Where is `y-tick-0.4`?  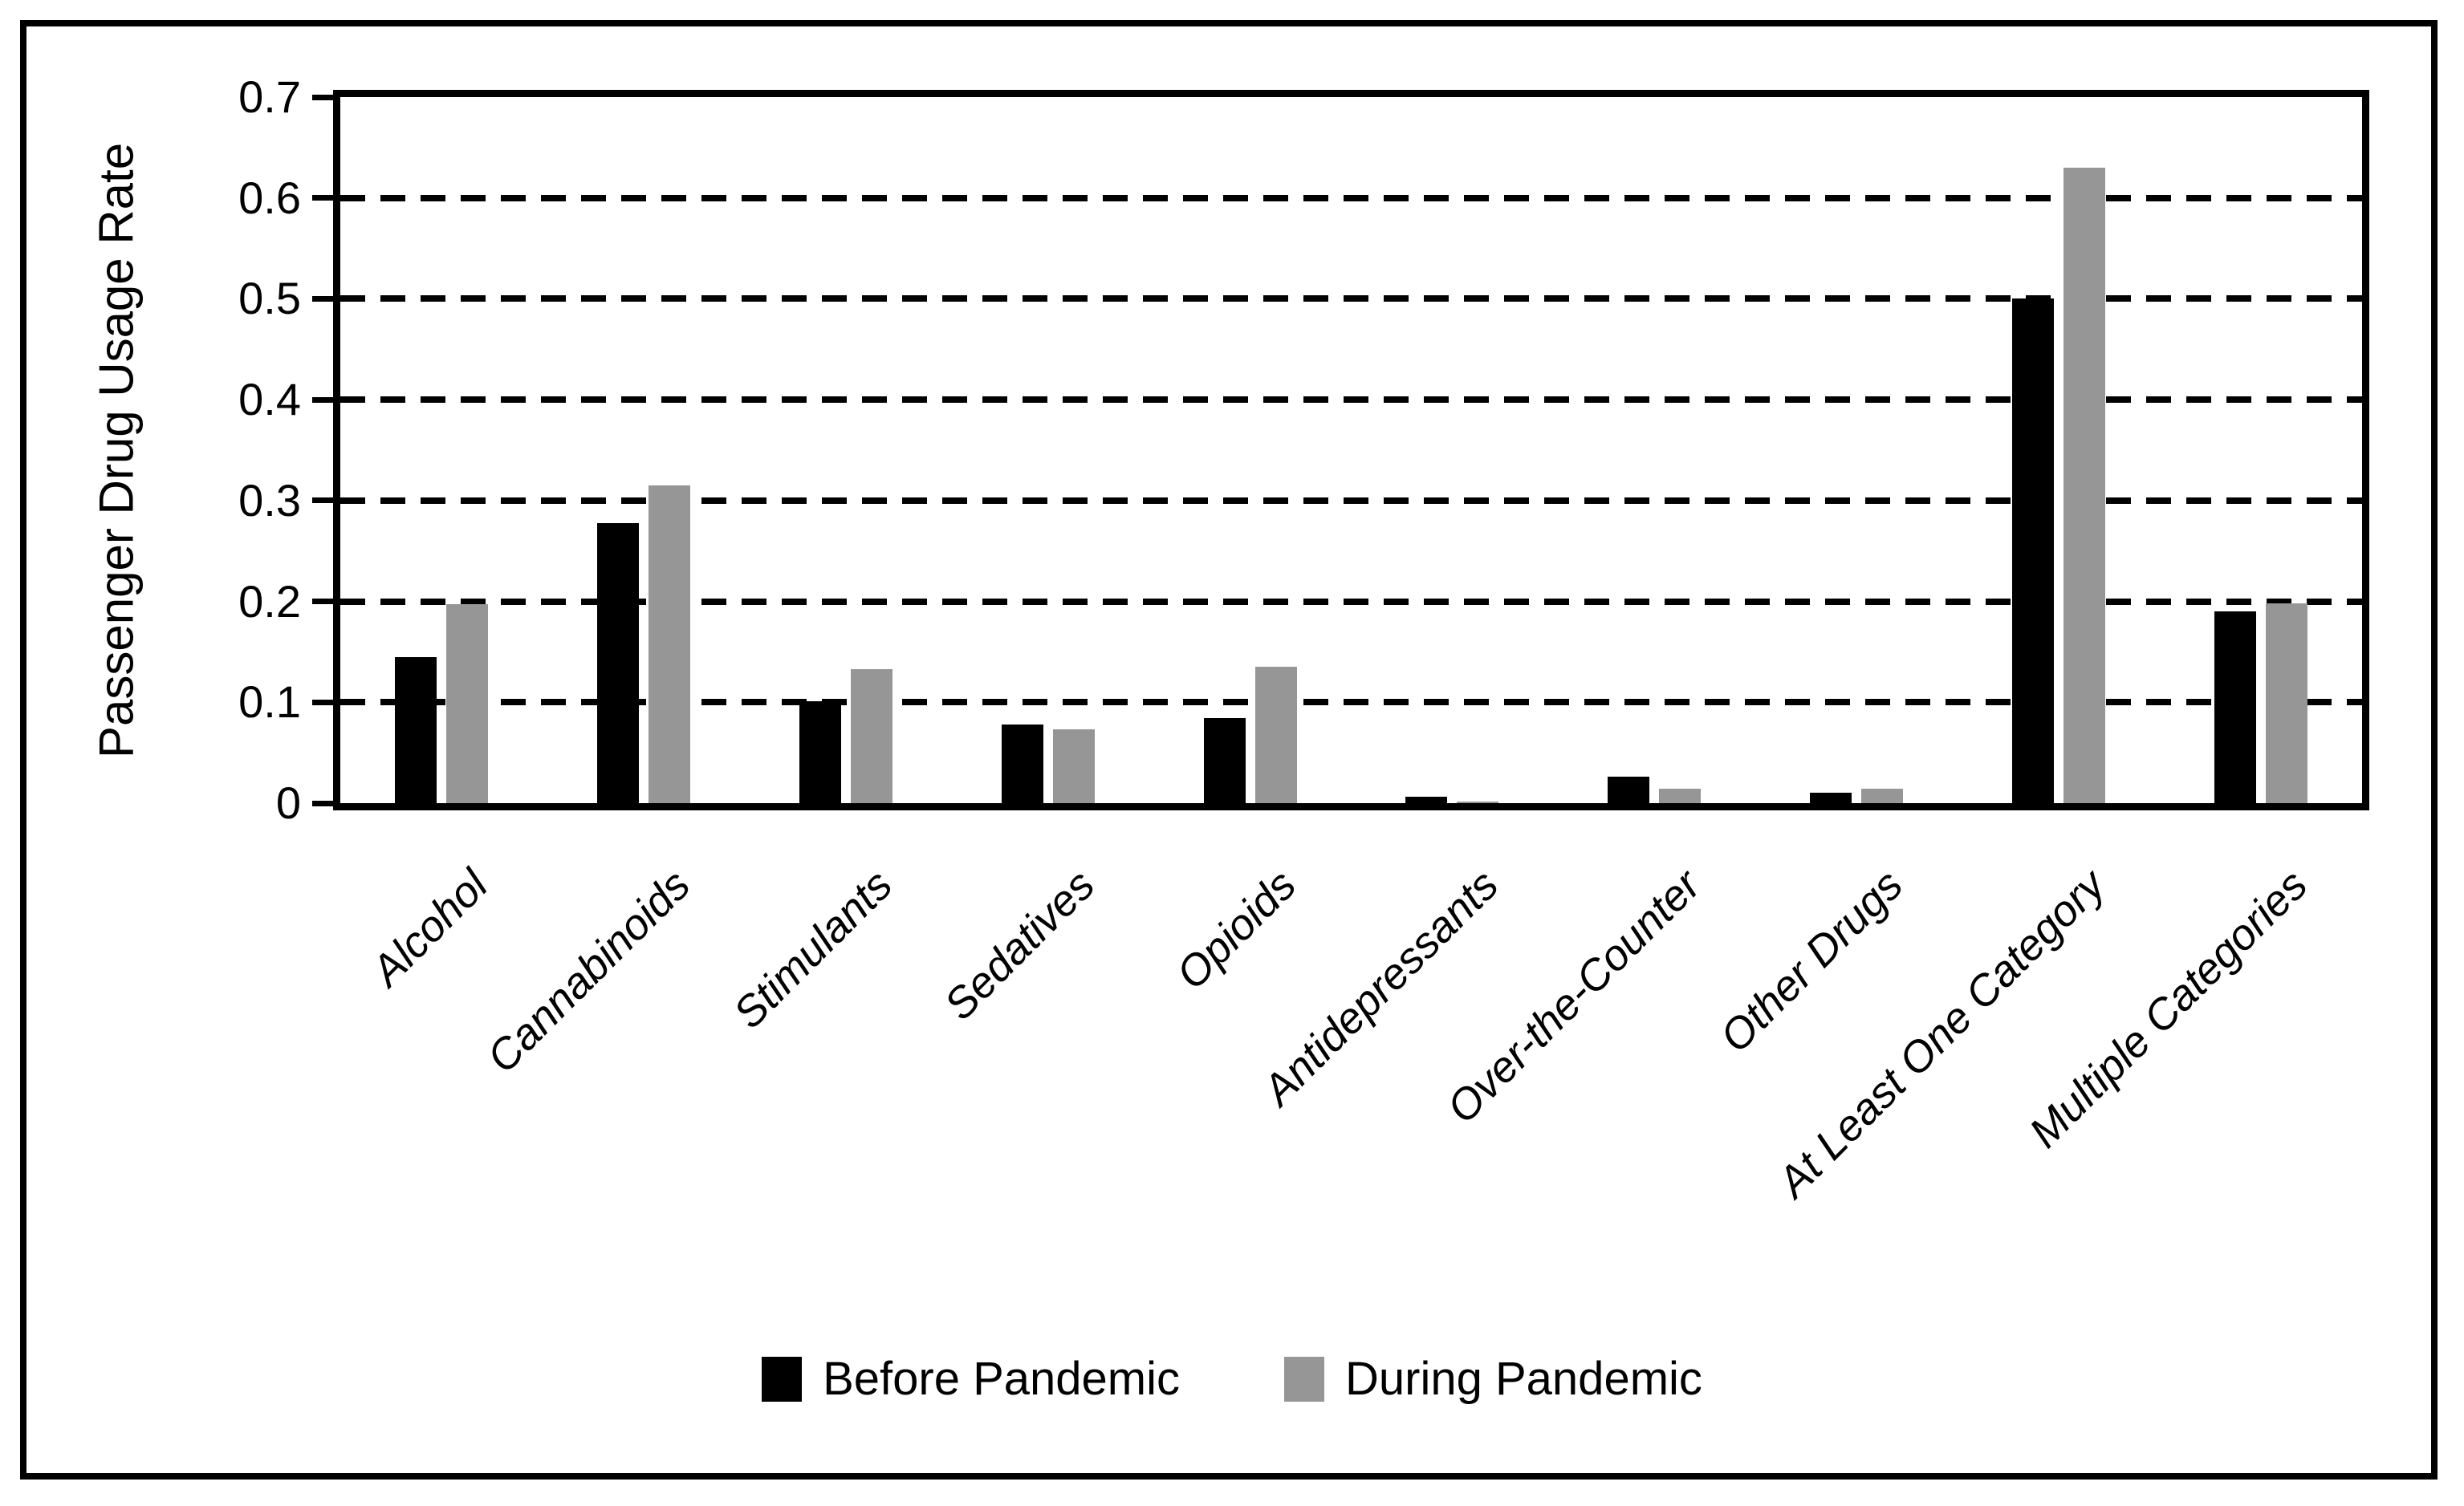 y-tick-0.4 is located at coordinates (322, 399).